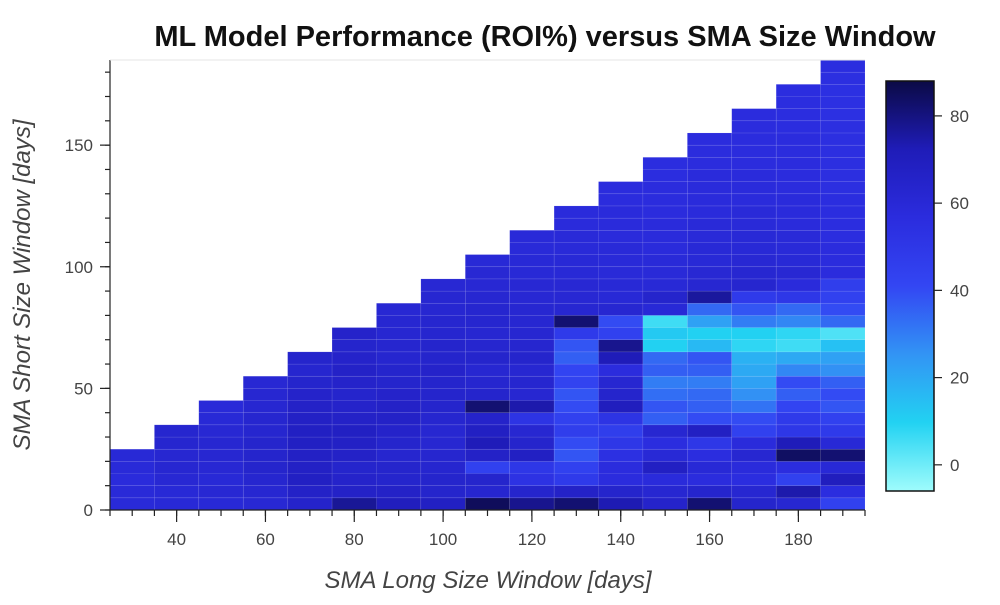 The width and height of the screenshot is (1000, 605). I want to click on colorbar-tick-label: 40, so click(959, 290).